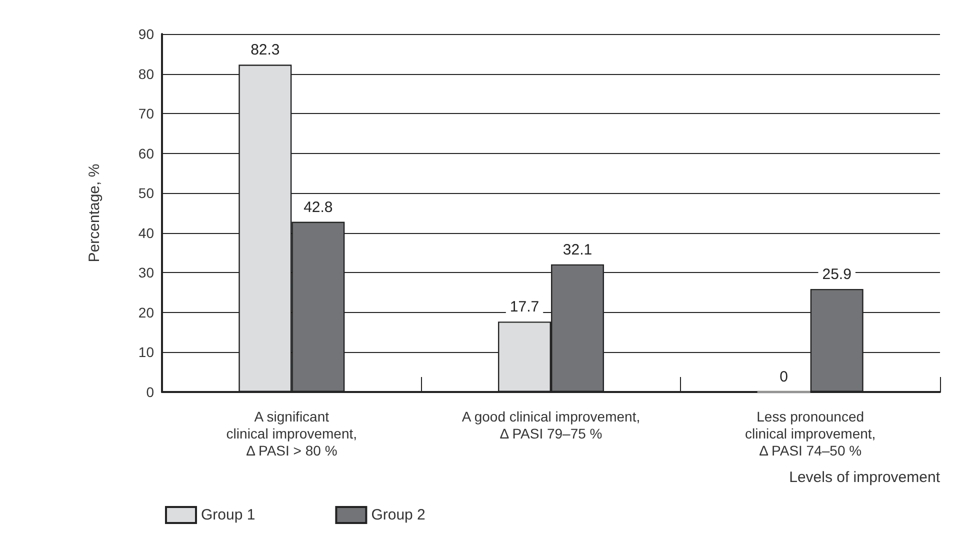 This screenshot has height=535, width=964. Describe the element at coordinates (398, 515) in the screenshot. I see `legend-label: Group 2` at that location.